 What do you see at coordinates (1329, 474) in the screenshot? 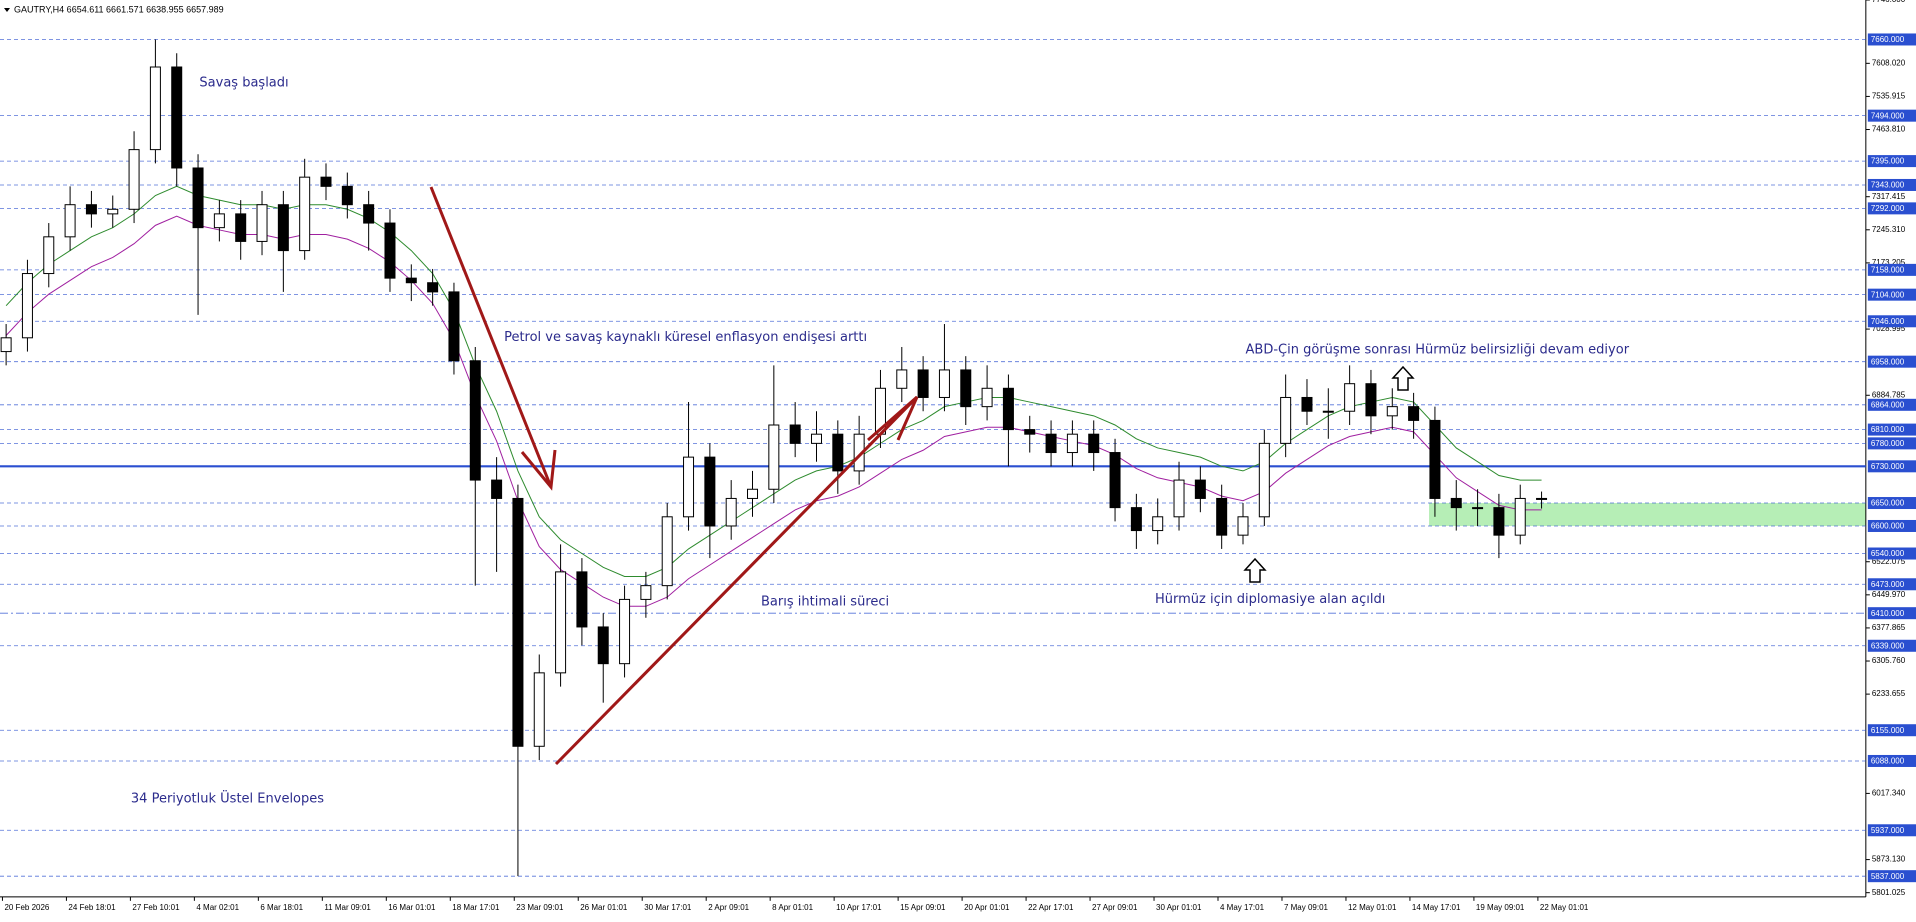
I see `up-arrows` at bounding box center [1329, 474].